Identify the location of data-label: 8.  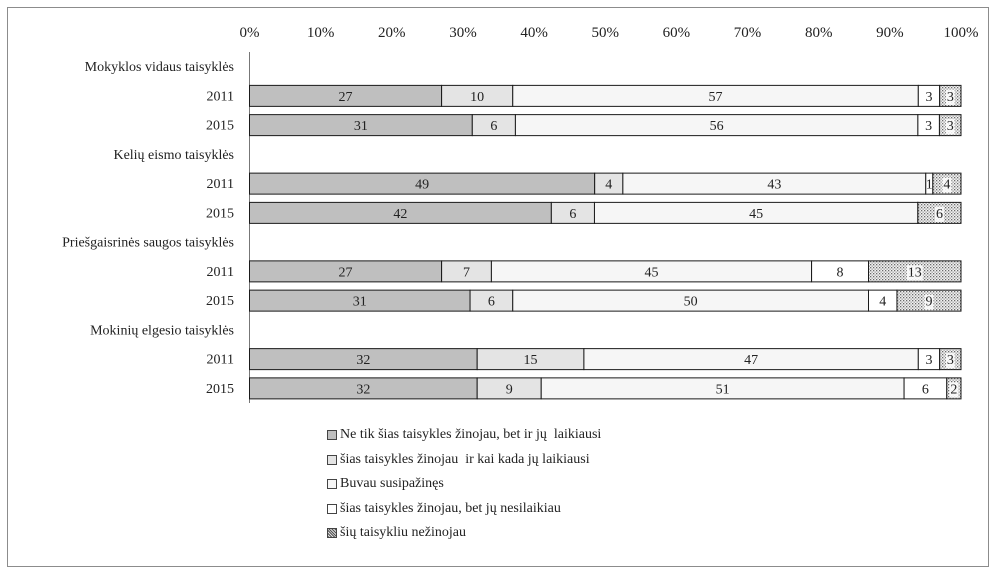
(840, 272).